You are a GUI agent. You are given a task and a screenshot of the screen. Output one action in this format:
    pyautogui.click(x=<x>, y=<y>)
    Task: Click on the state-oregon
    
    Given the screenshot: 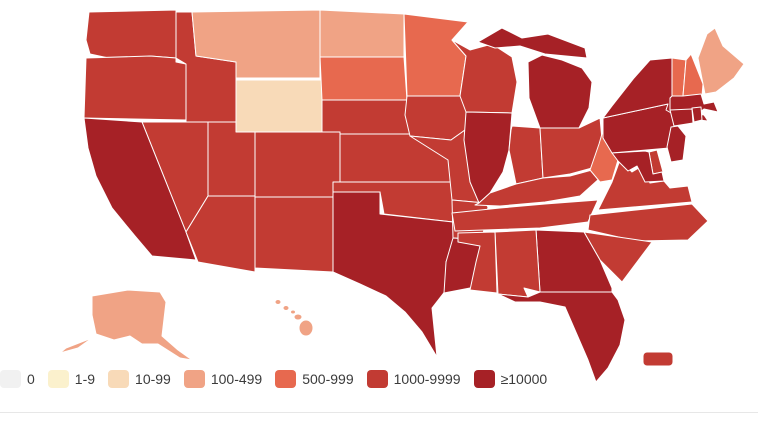 What is the action you would take?
    pyautogui.click(x=135, y=88)
    